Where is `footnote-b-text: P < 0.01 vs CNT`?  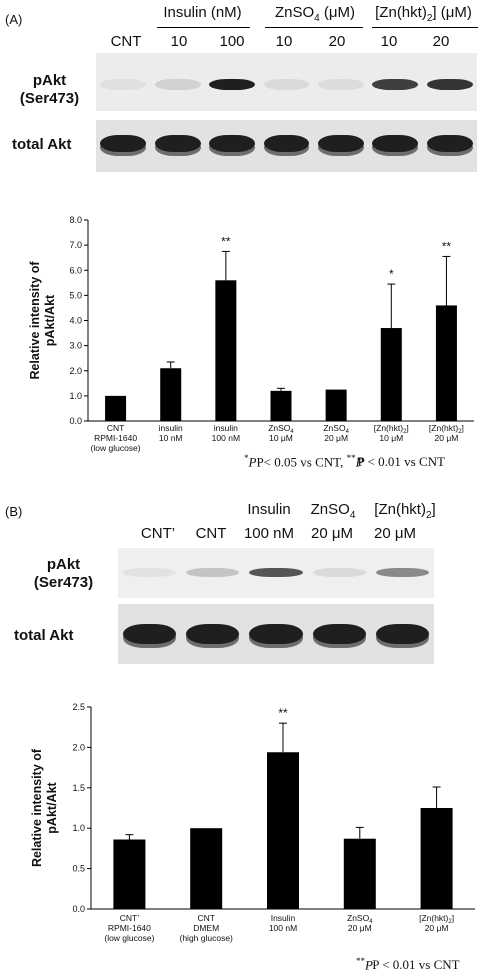
footnote-b-text: P < 0.01 vs CNT is located at coordinates (416, 965).